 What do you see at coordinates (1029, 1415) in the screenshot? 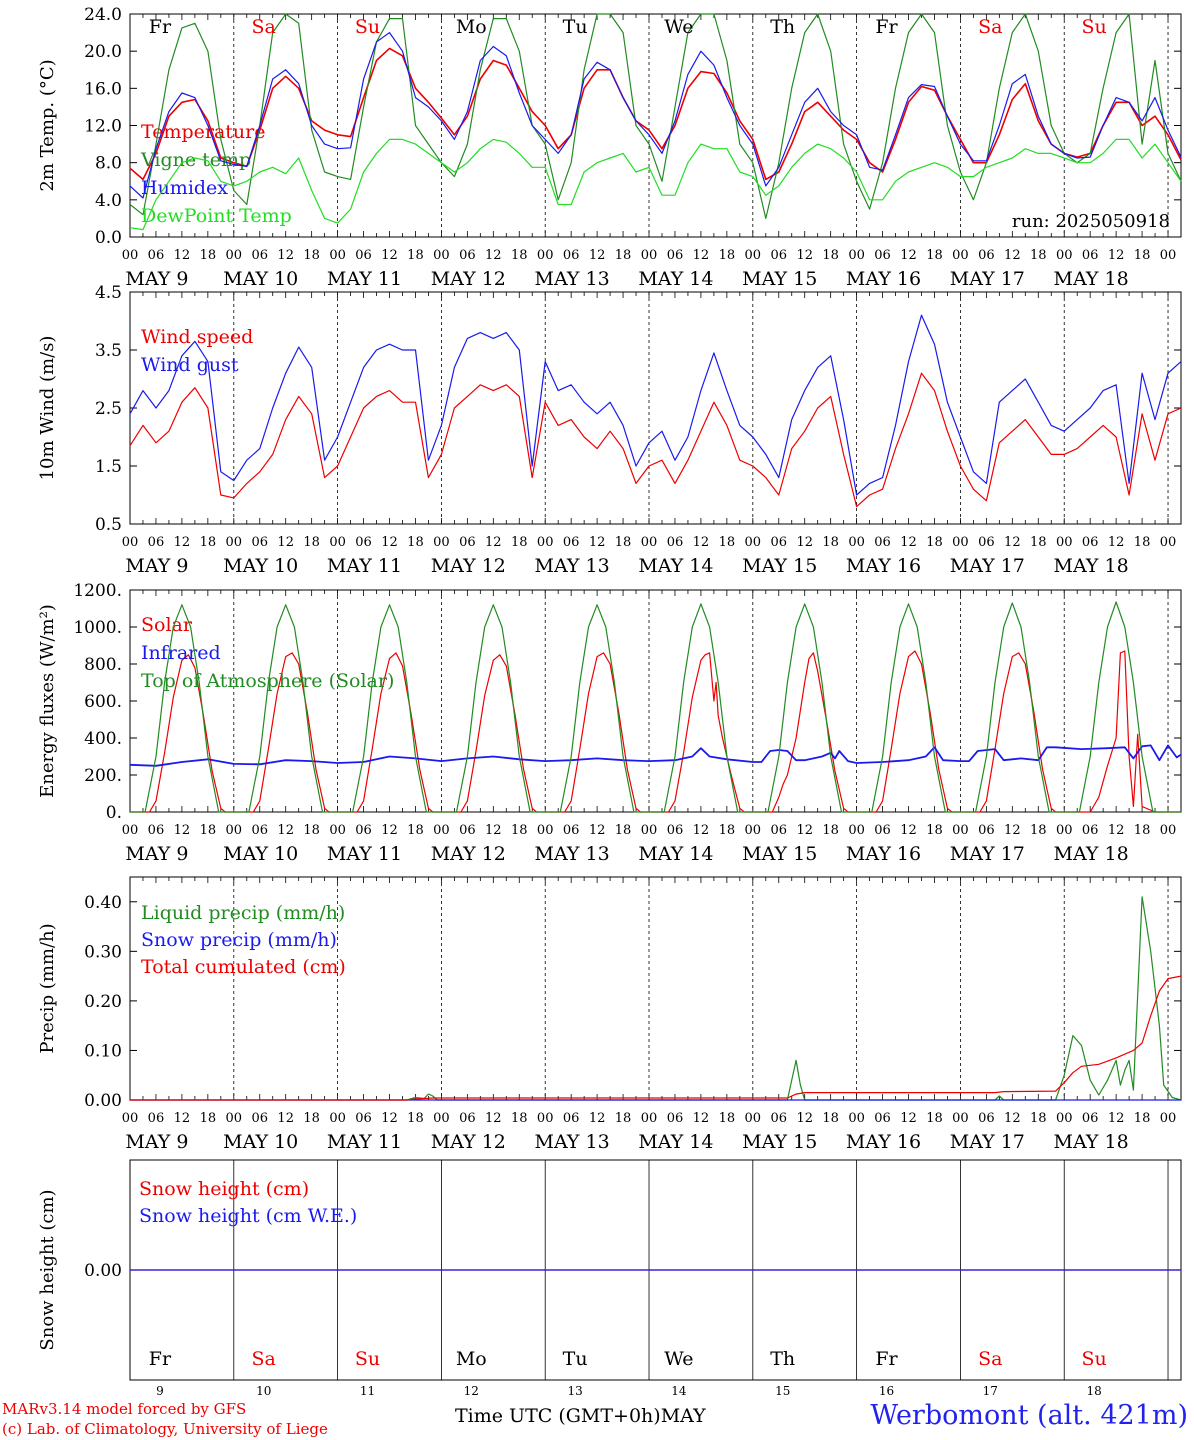
I see `station-name: Werbomont (alt. 421m)` at bounding box center [1029, 1415].